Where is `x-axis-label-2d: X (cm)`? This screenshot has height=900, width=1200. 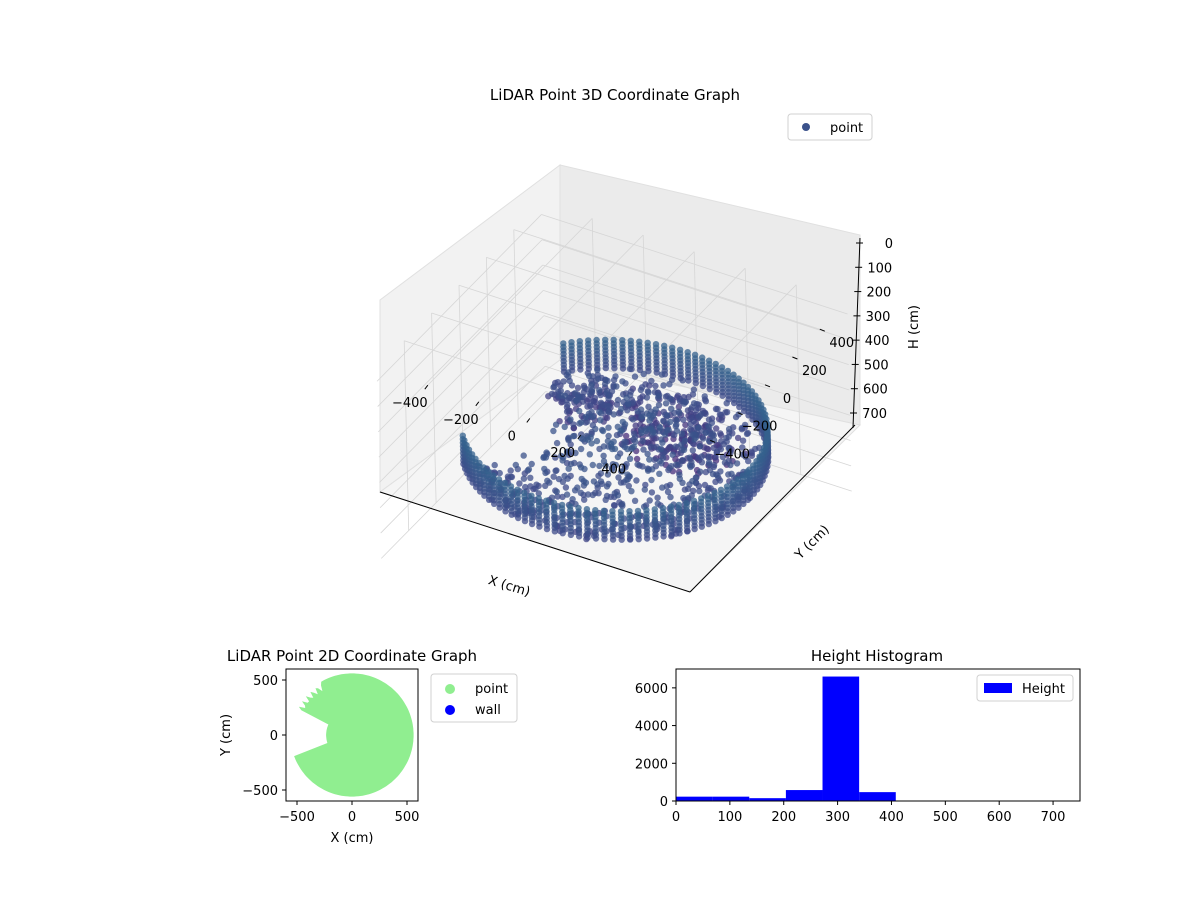
x-axis-label-2d: X (cm) is located at coordinates (352, 838).